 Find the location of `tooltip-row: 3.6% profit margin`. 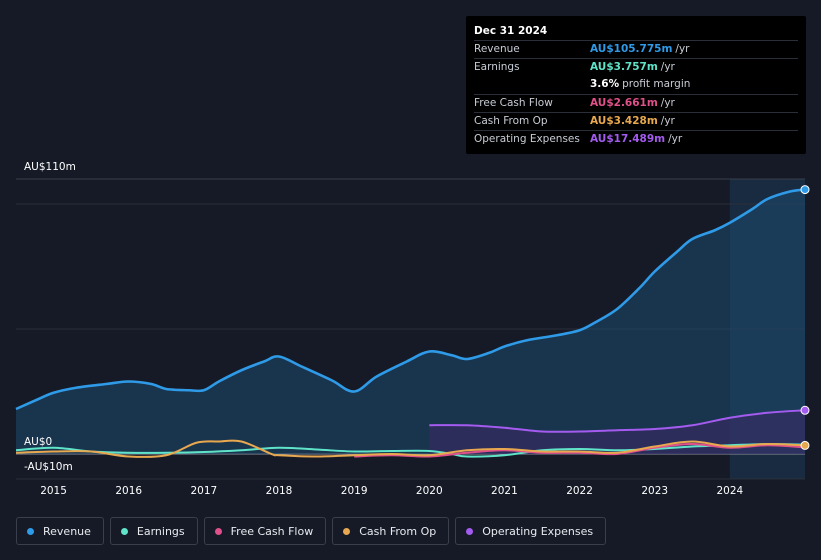

tooltip-row: 3.6% profit margin is located at coordinates (636, 84).